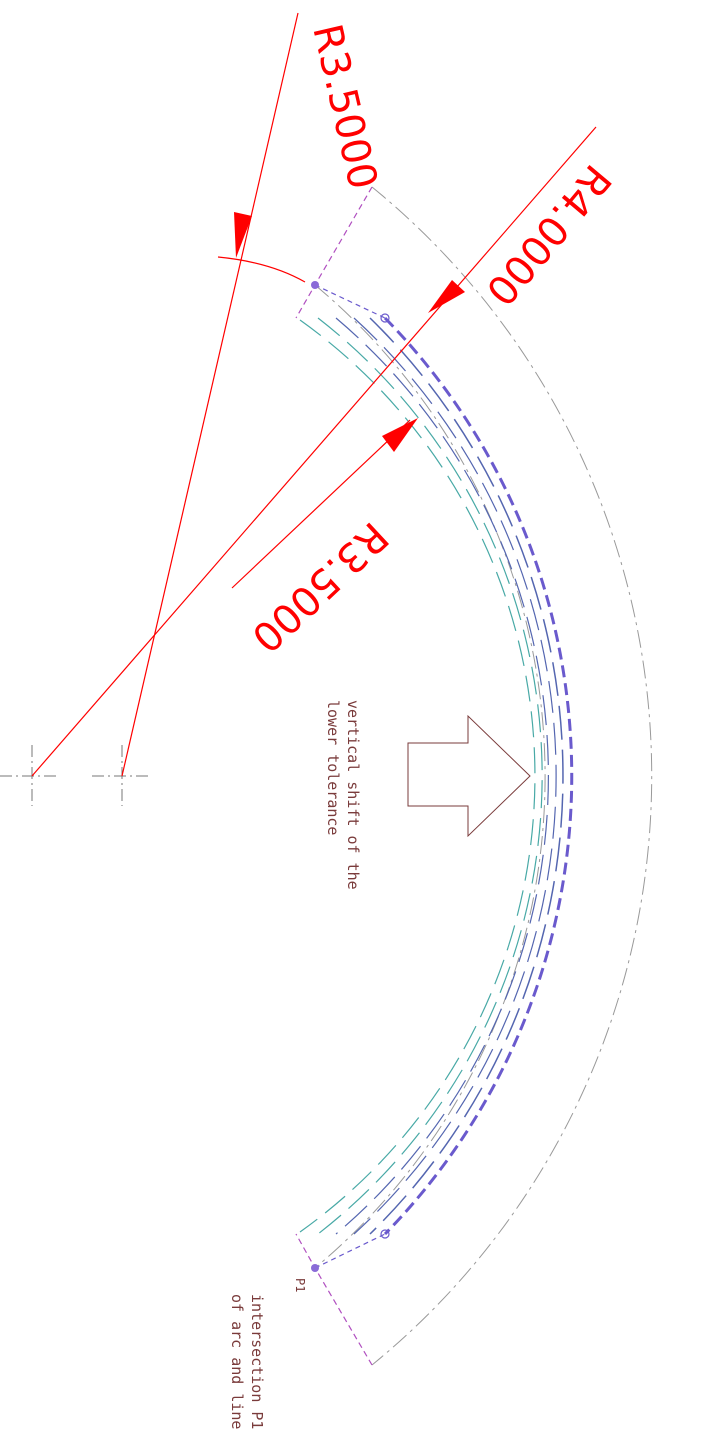 The image size is (720, 1441). What do you see at coordinates (243, 235) in the screenshot?
I see `dimension-r-top-arrow` at bounding box center [243, 235].